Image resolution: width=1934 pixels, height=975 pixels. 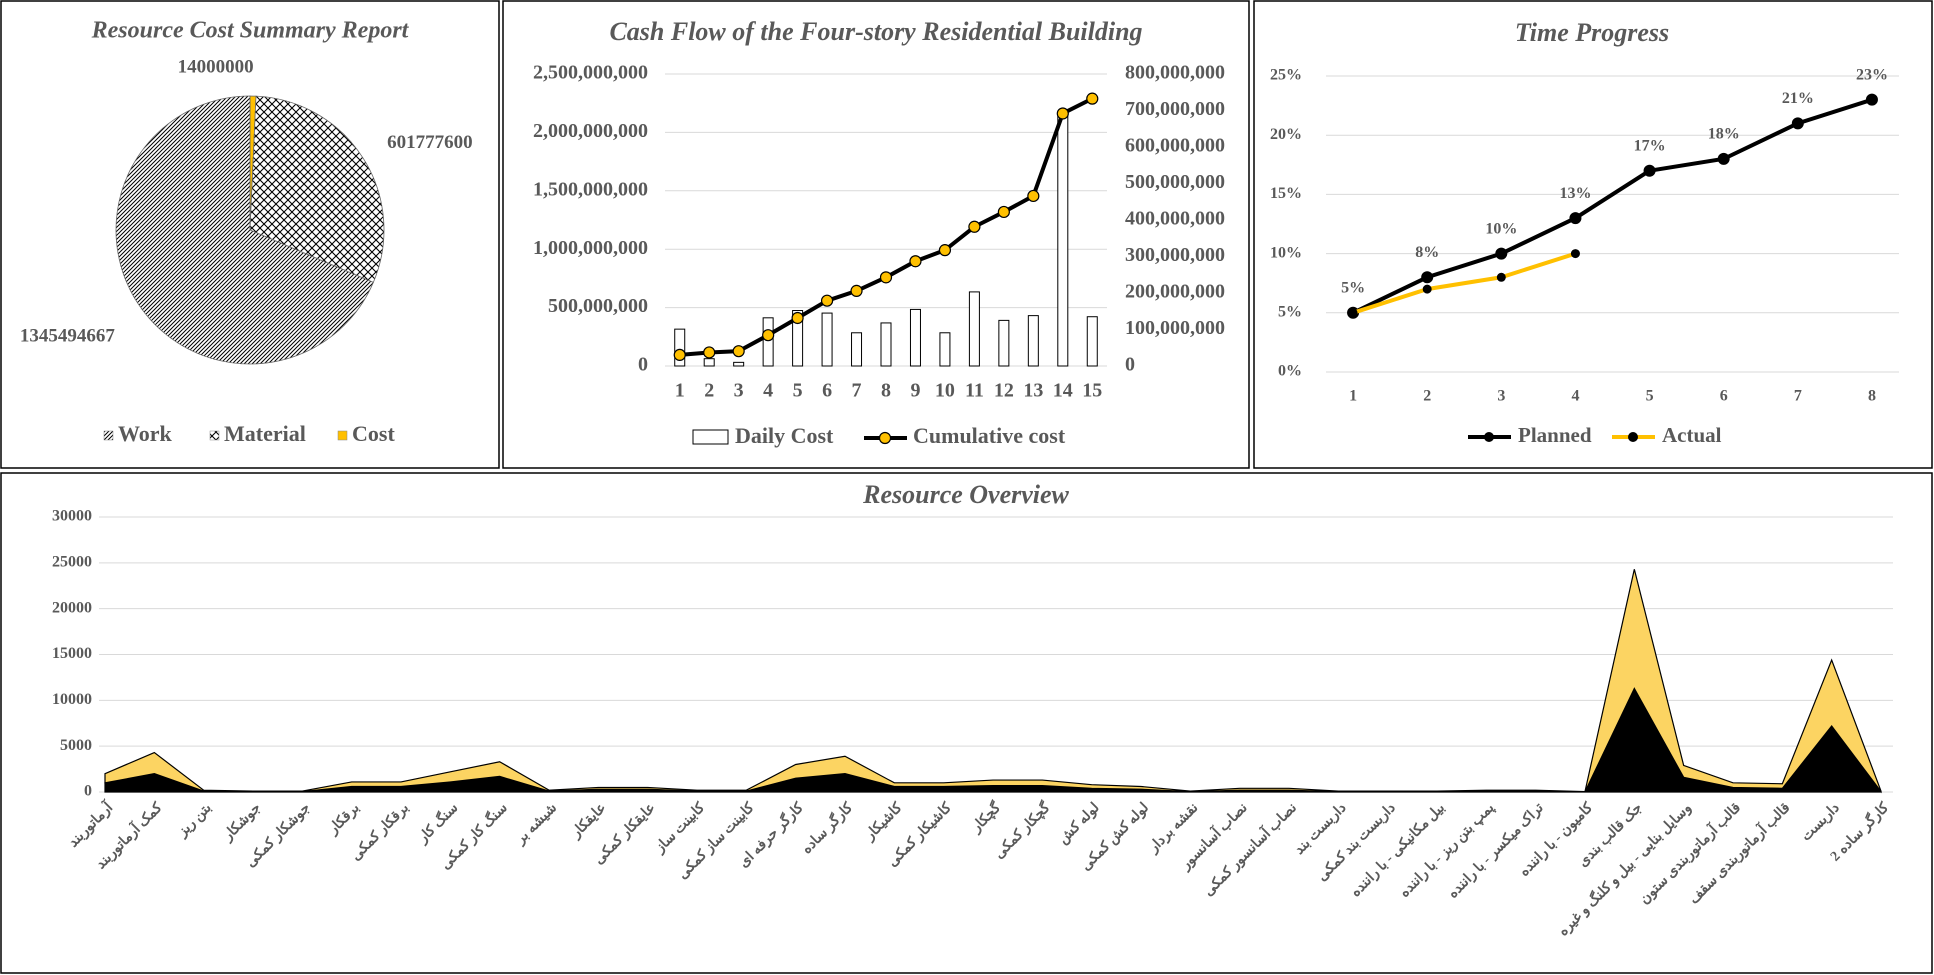 I want to click on y-tick-label: 25000, so click(x=72, y=562).